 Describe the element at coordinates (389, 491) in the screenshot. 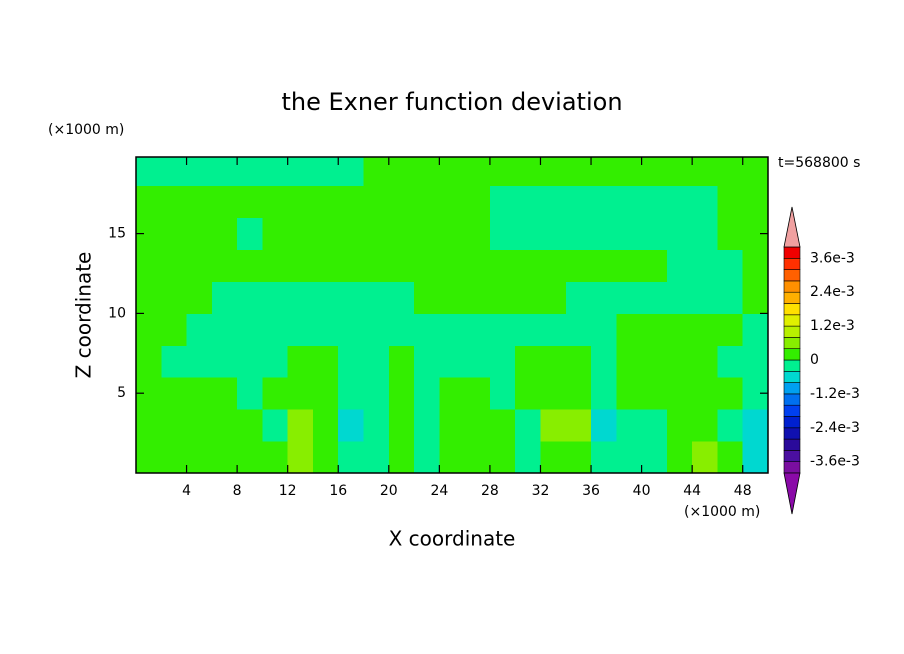

I see `x-tick-label: 20` at that location.